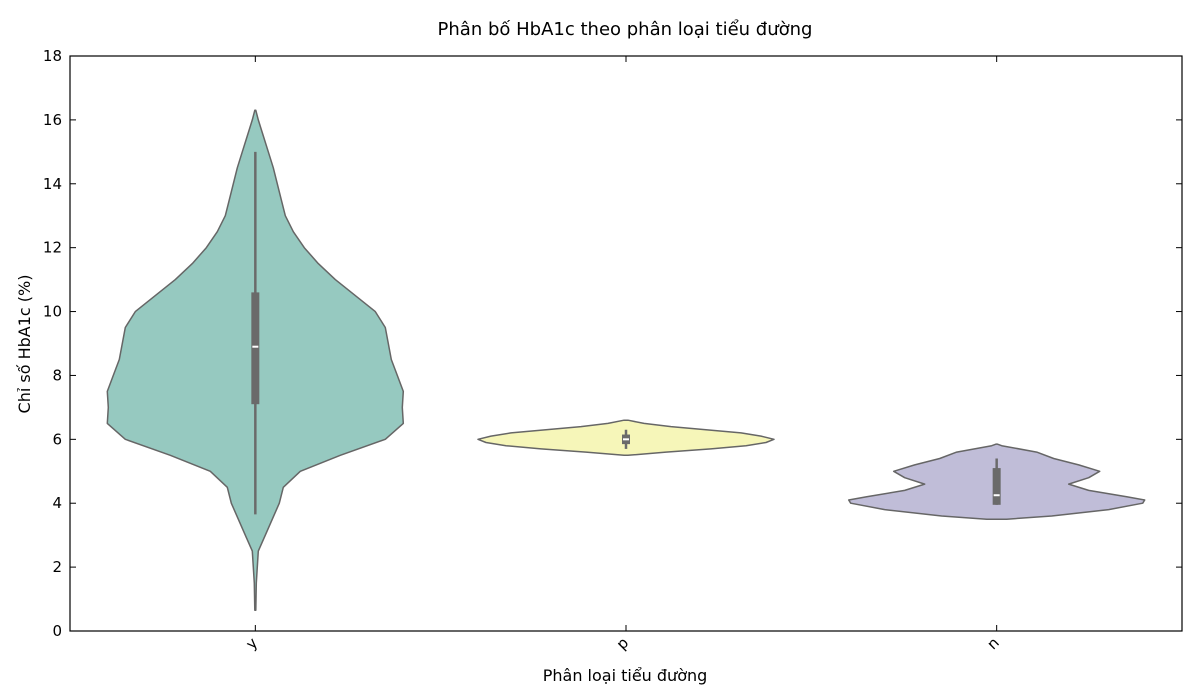  What do you see at coordinates (52, 312) in the screenshot?
I see `y-tick-label: 10` at bounding box center [52, 312].